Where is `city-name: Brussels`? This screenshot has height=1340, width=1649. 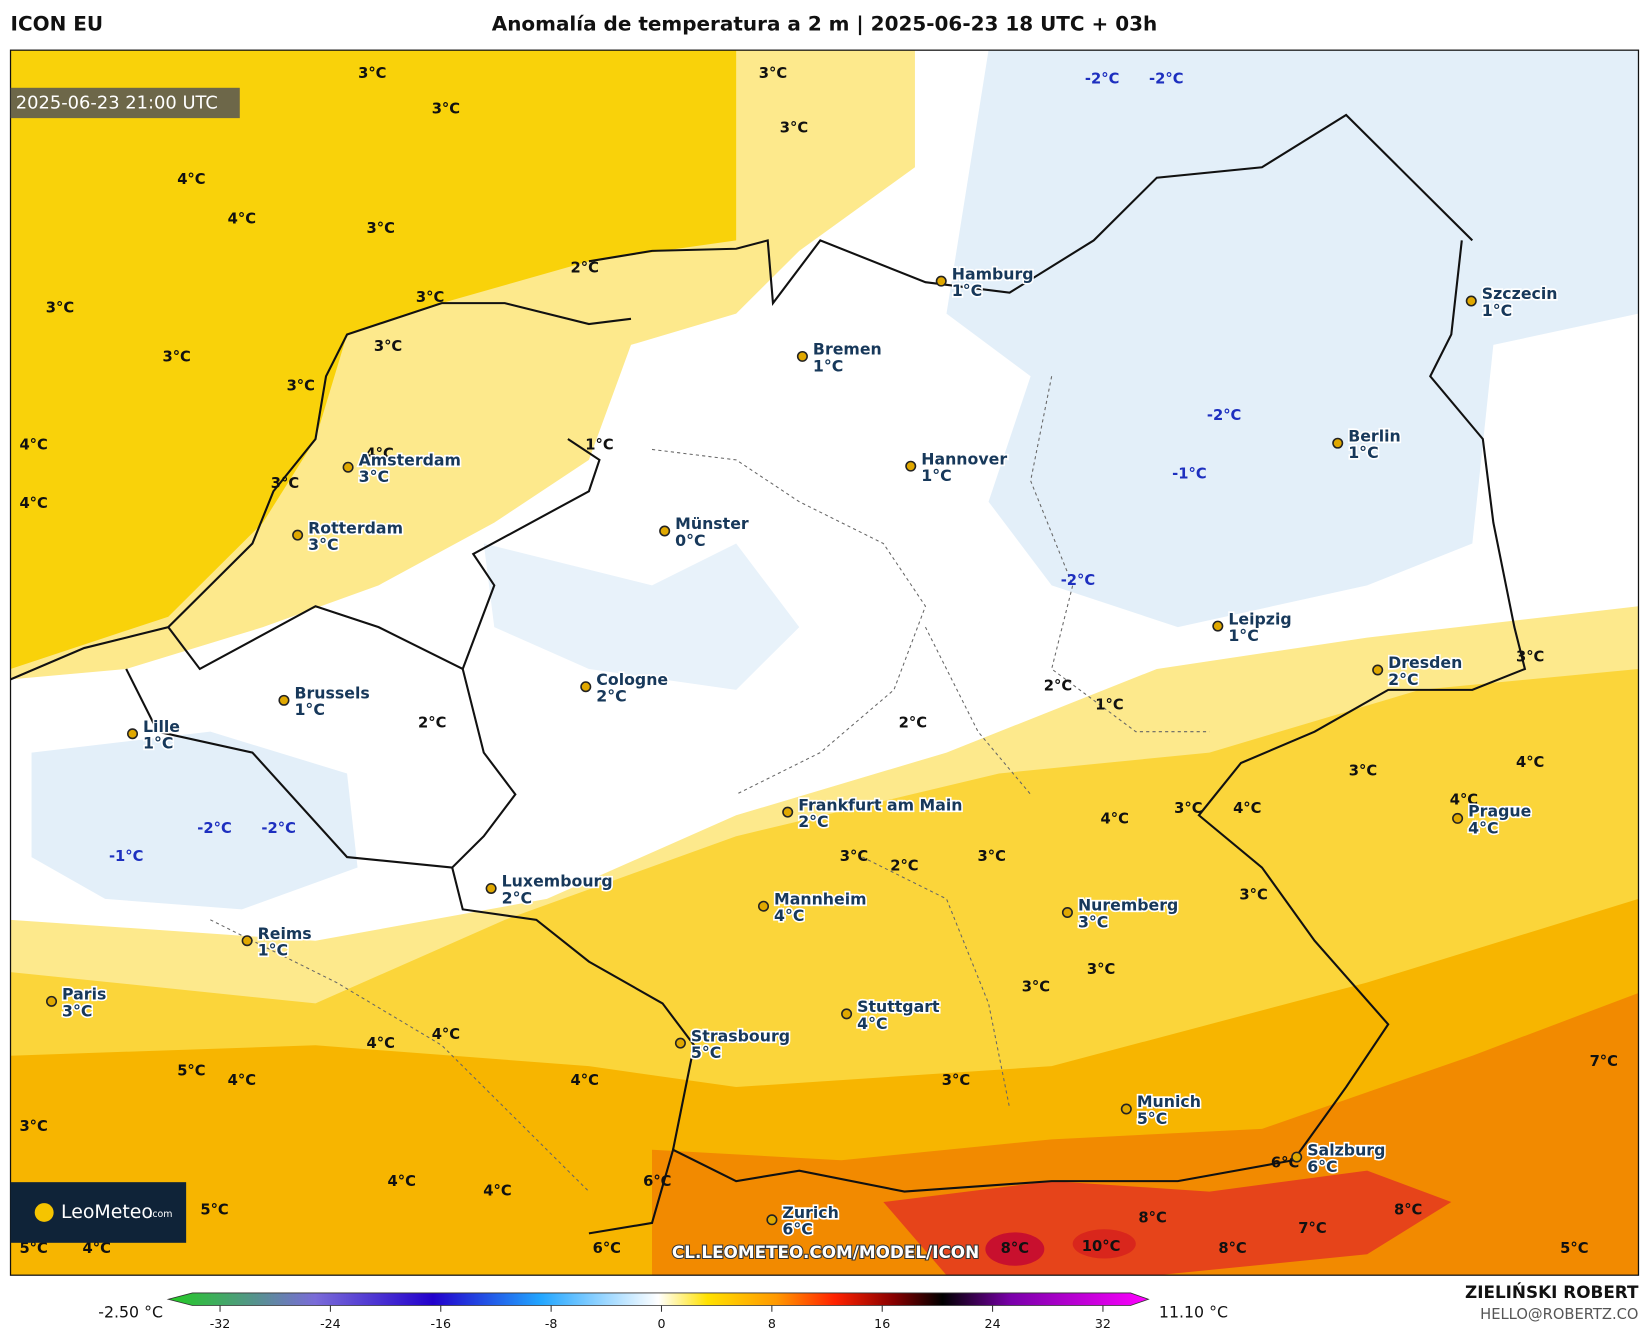
city-name: Brussels is located at coordinates (331, 693).